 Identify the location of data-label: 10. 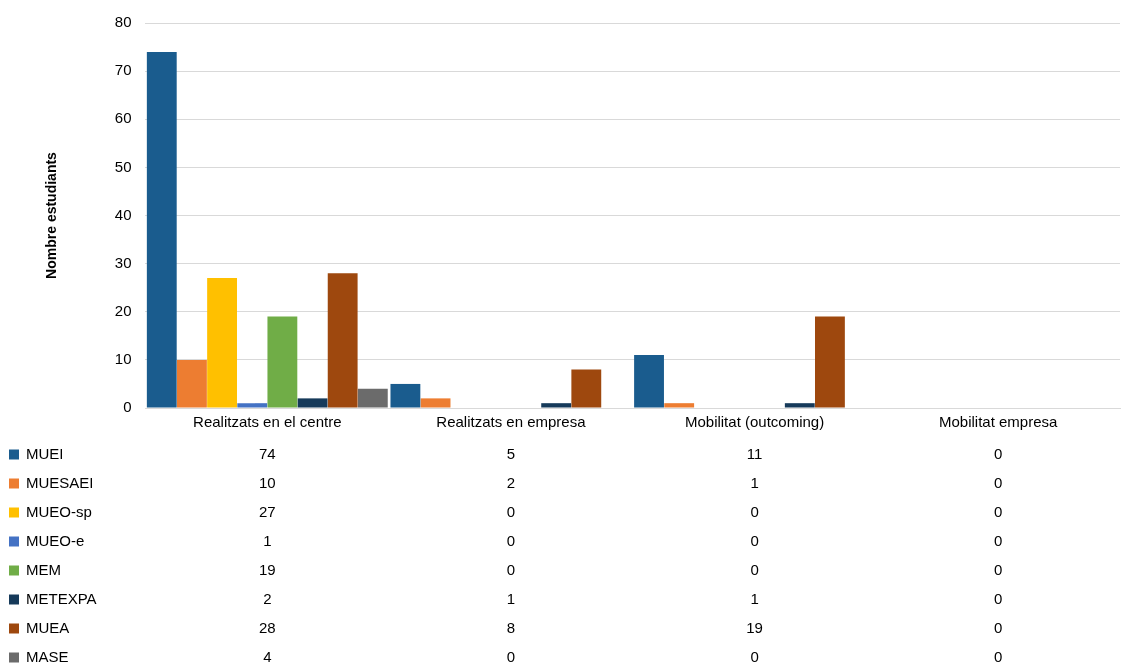
(267, 482).